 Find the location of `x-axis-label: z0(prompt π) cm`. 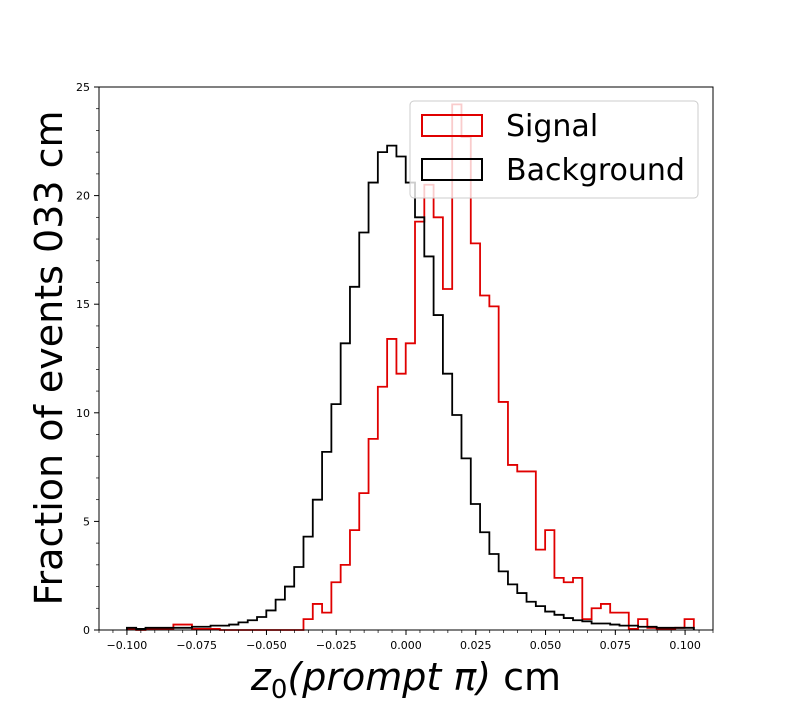

x-axis-label: z0(prompt π) cm is located at coordinates (405, 680).